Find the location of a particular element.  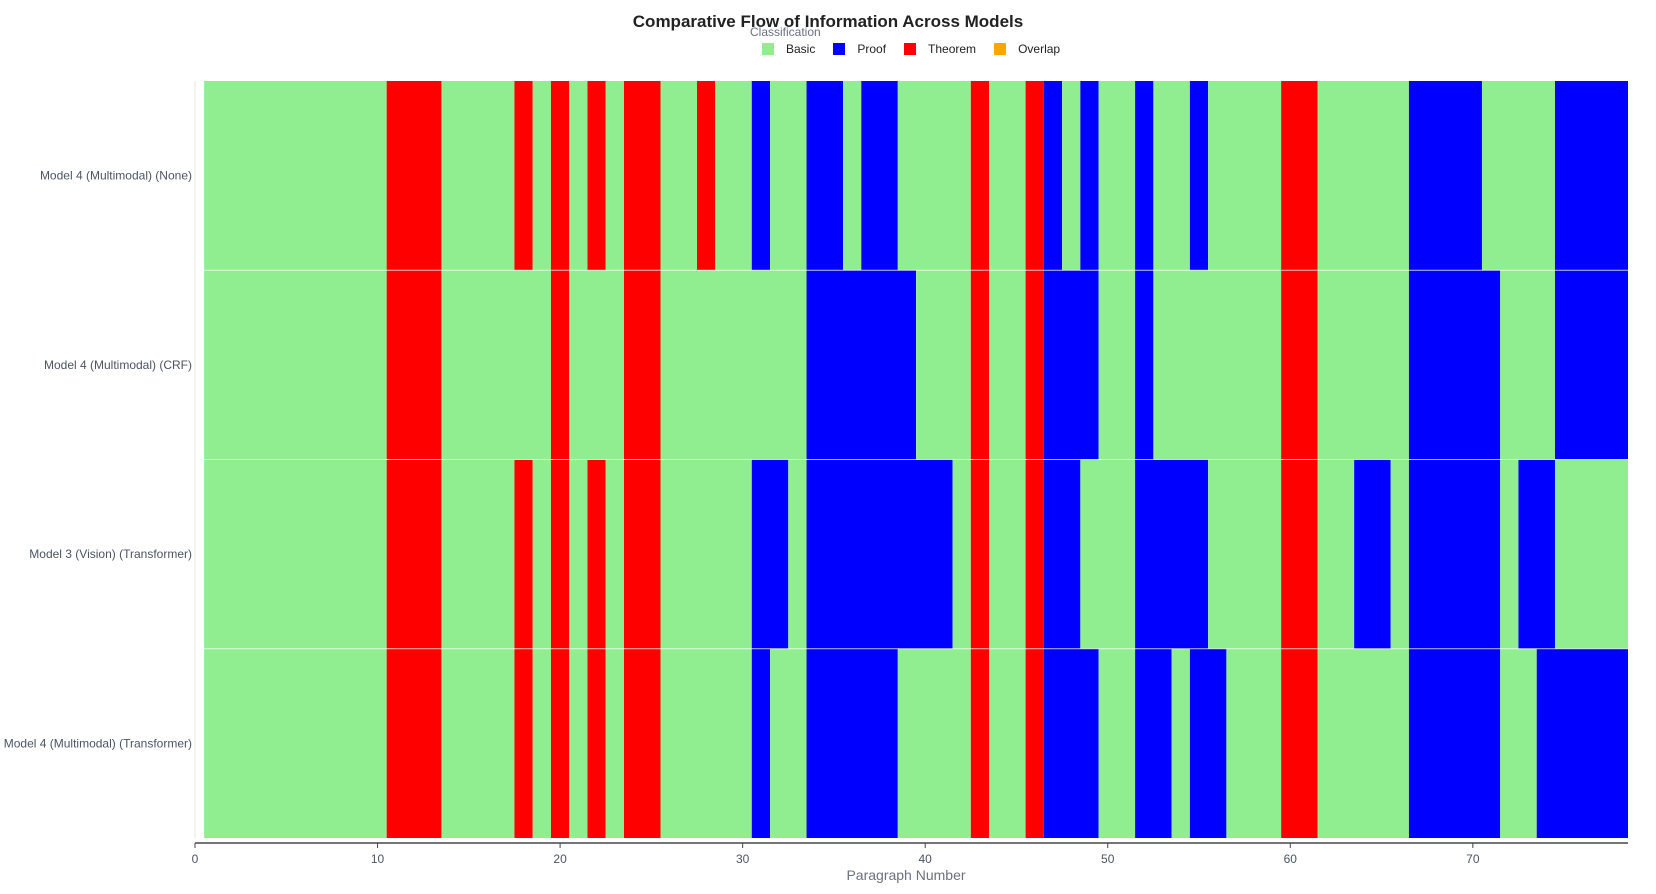

legend-item-proof: Proof is located at coordinates (859, 49).